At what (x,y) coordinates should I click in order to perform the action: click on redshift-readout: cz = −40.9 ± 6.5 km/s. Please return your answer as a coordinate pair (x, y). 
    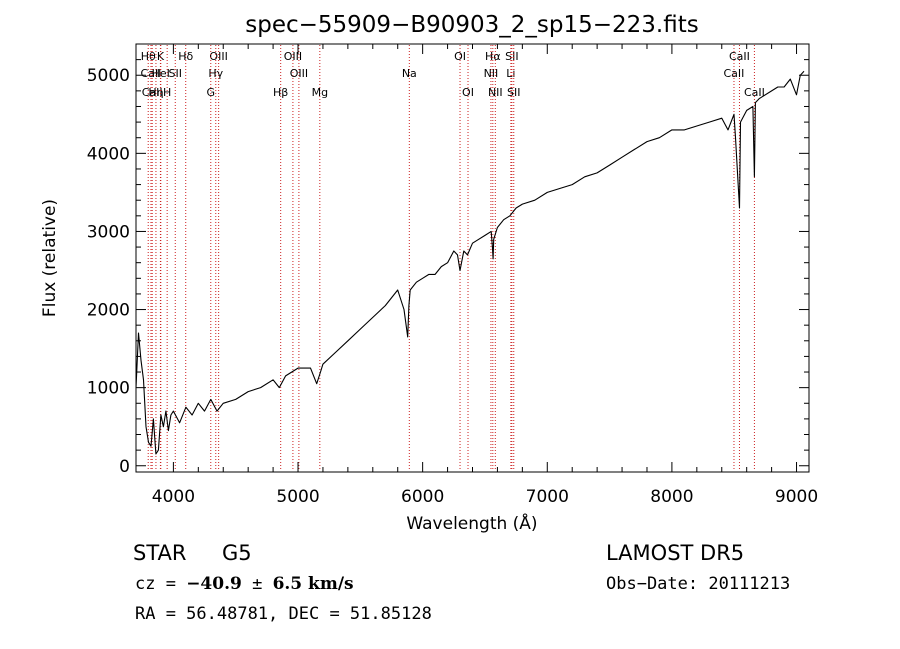
    Looking at the image, I should click on (244, 584).